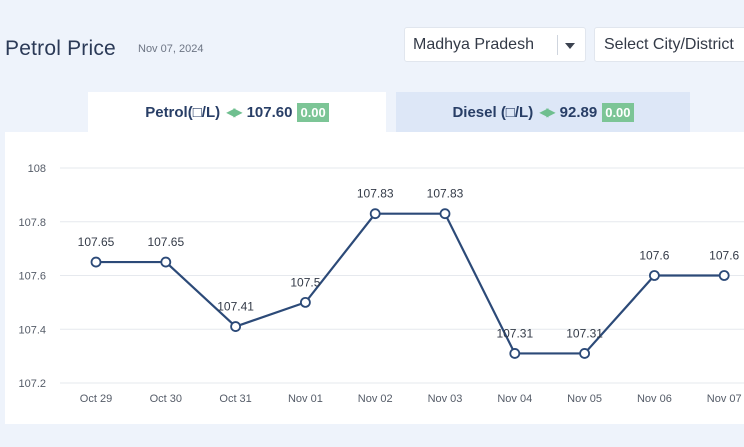 Image resolution: width=744 pixels, height=447 pixels. Describe the element at coordinates (654, 399) in the screenshot. I see `x-tick-label: Nov 06` at that location.